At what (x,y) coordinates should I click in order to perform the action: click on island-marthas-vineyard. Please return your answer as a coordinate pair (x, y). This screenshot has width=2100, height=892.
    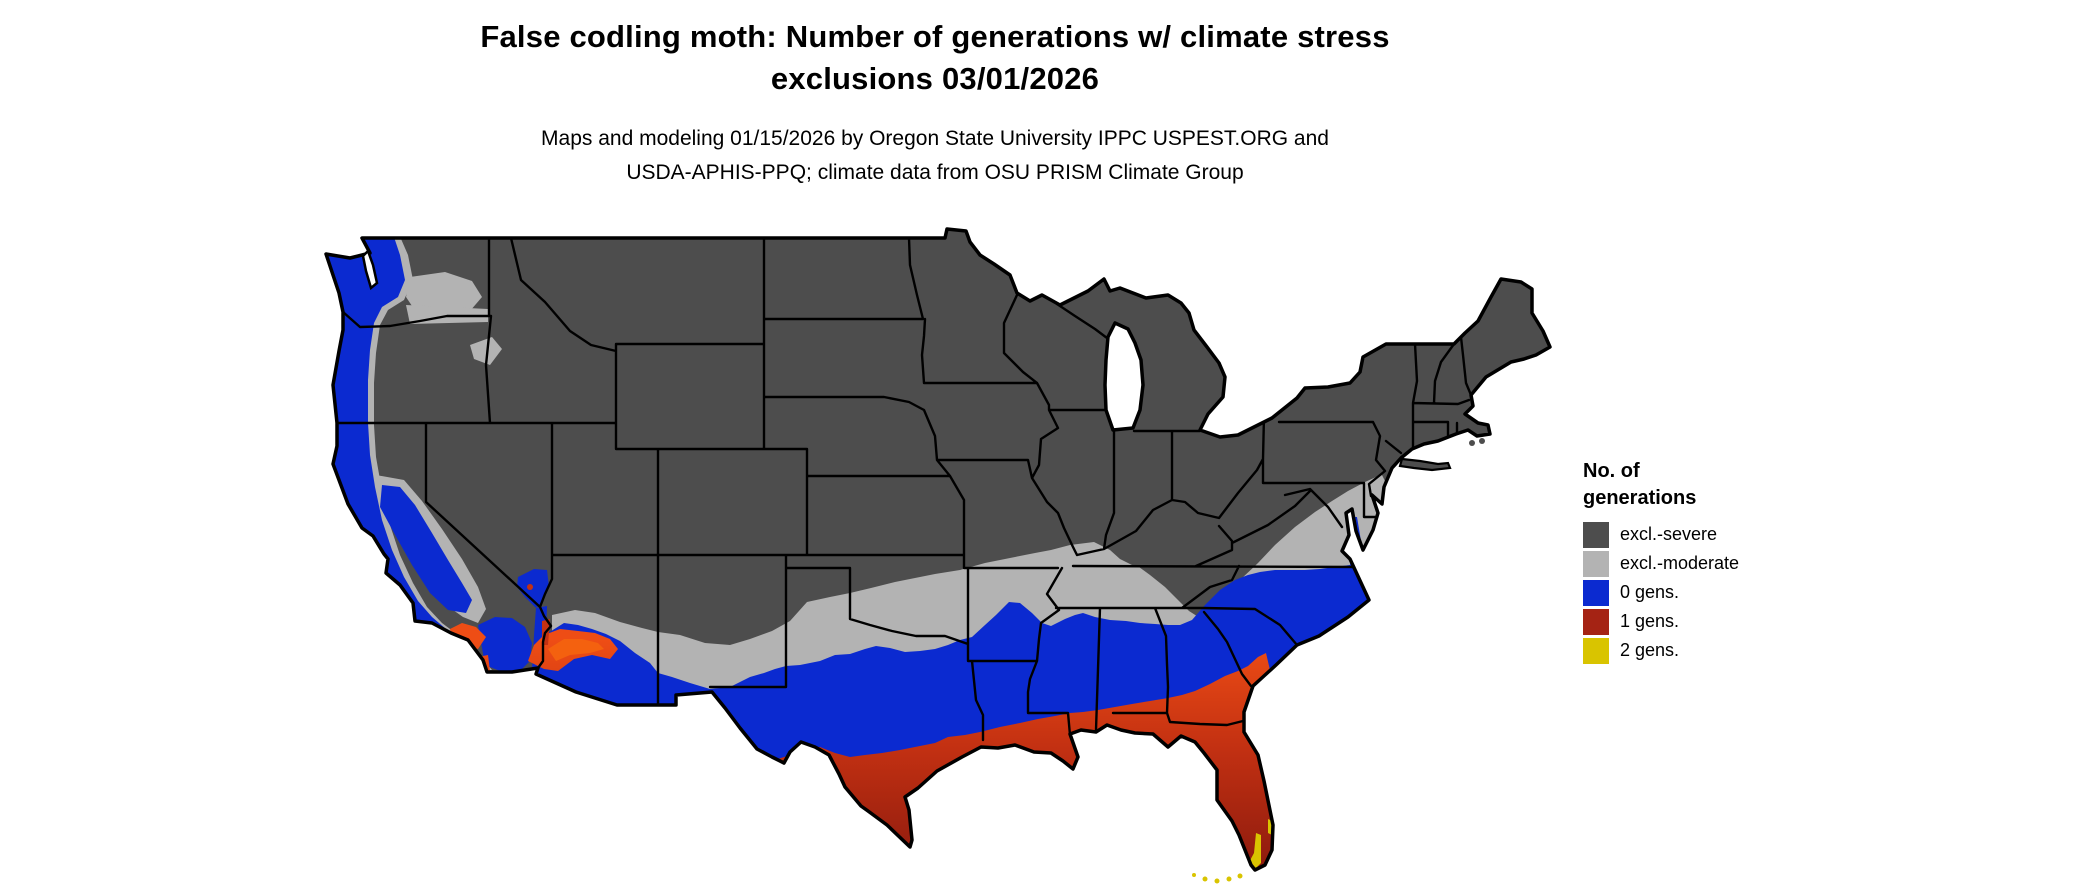
    Looking at the image, I should click on (1472, 443).